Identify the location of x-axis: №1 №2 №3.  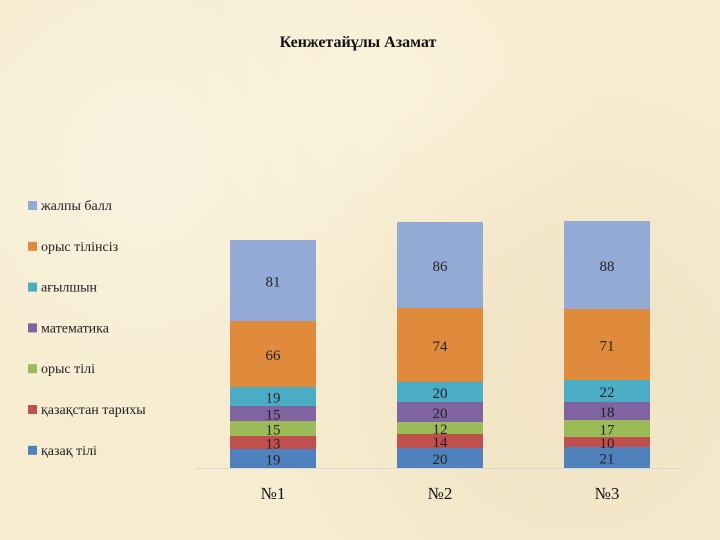
(437, 485).